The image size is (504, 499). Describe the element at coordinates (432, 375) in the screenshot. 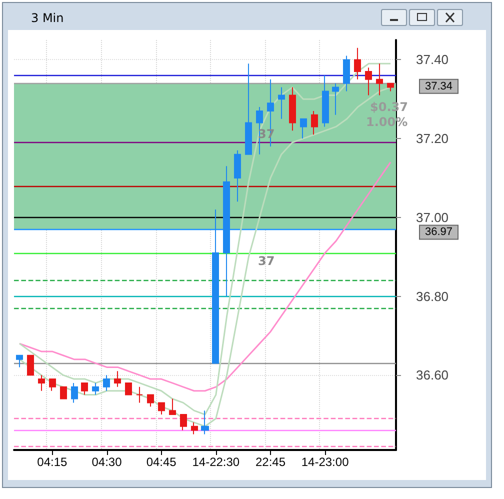

I see `y-tick-label: 36.60` at that location.